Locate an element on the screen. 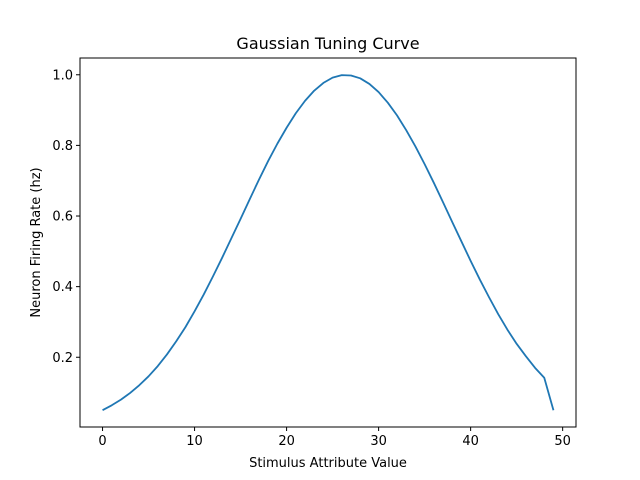  y-tick-label: 0.6 is located at coordinates (62, 217).